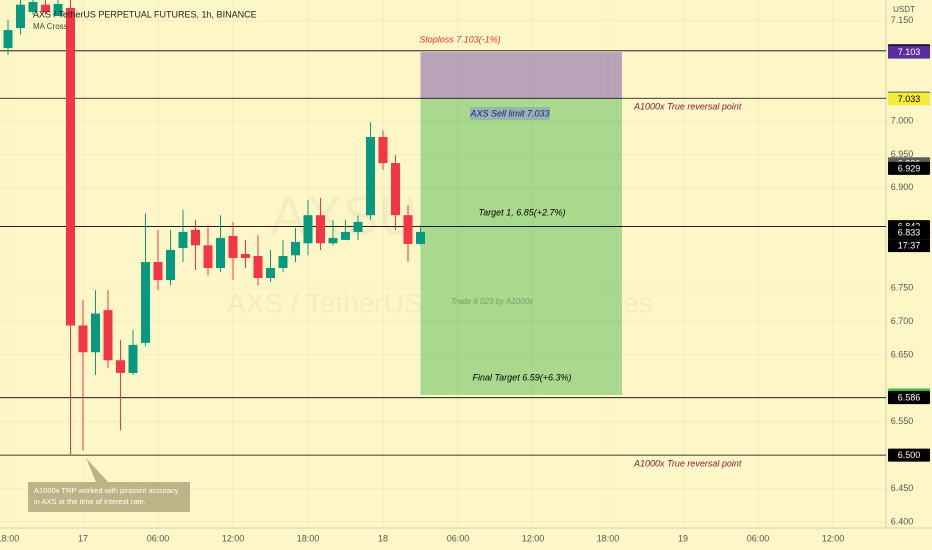 The image size is (932, 550). I want to click on price-label: 6.833, so click(909, 232).